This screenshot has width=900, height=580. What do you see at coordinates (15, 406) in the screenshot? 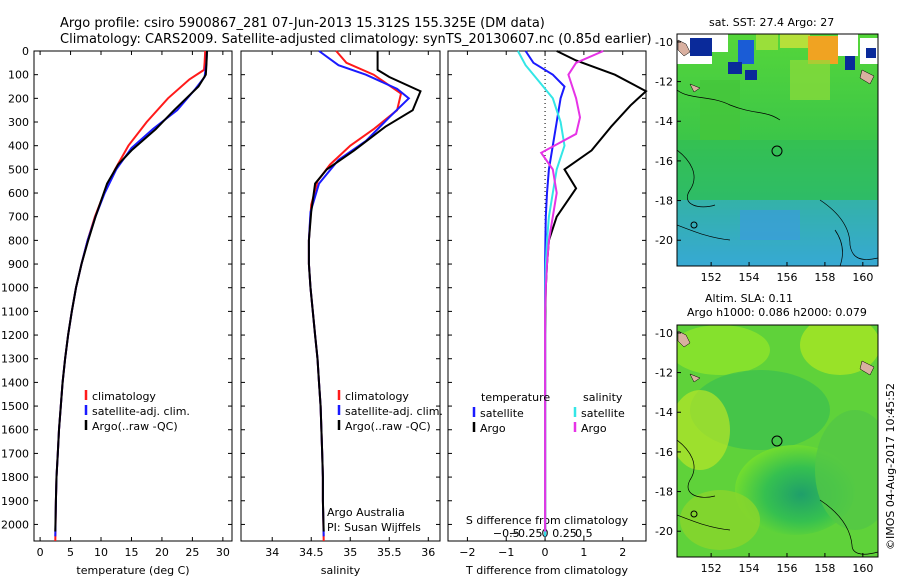
I see `y-tick-label: 1500` at bounding box center [15, 406].